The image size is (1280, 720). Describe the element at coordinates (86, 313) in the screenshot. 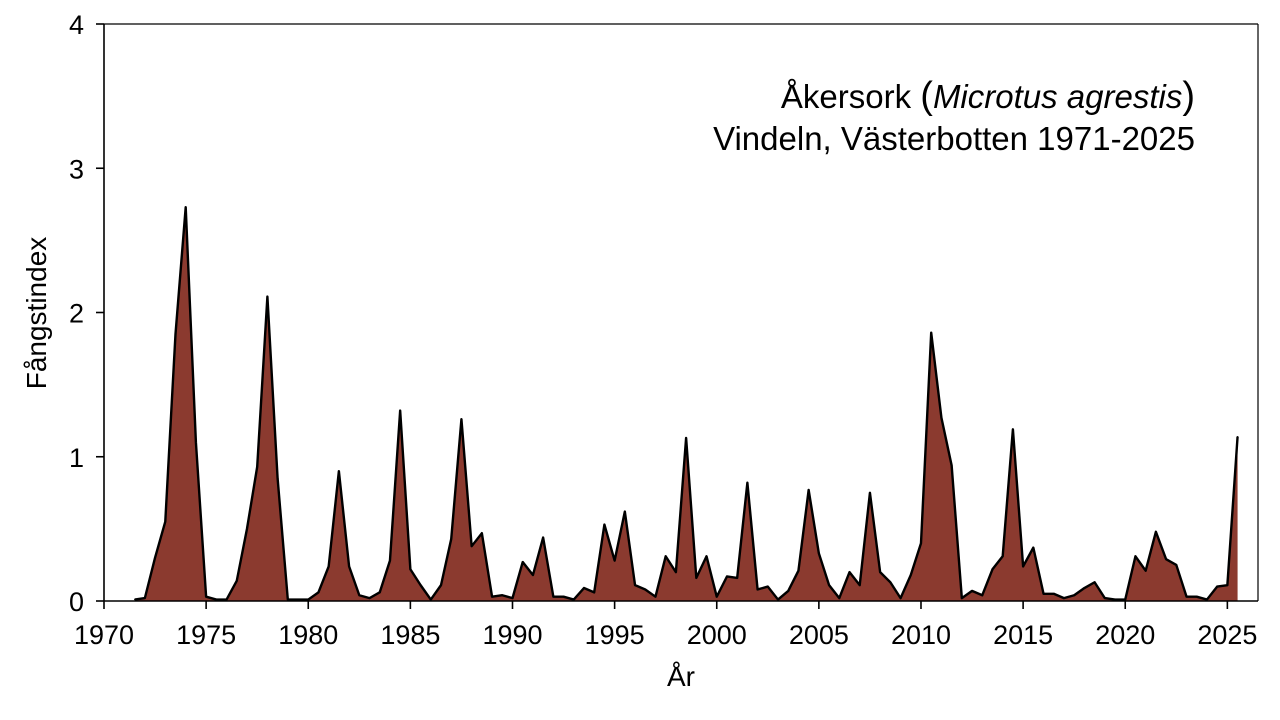

I see `y-axis-ticks: 0 1 2 3 4` at that location.